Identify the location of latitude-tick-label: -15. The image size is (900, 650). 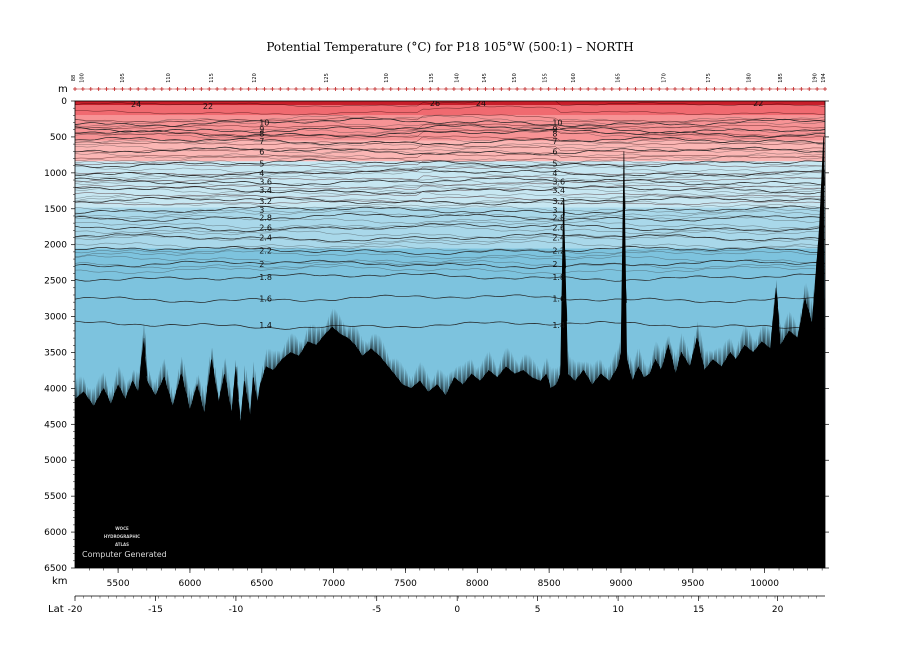
(155, 610).